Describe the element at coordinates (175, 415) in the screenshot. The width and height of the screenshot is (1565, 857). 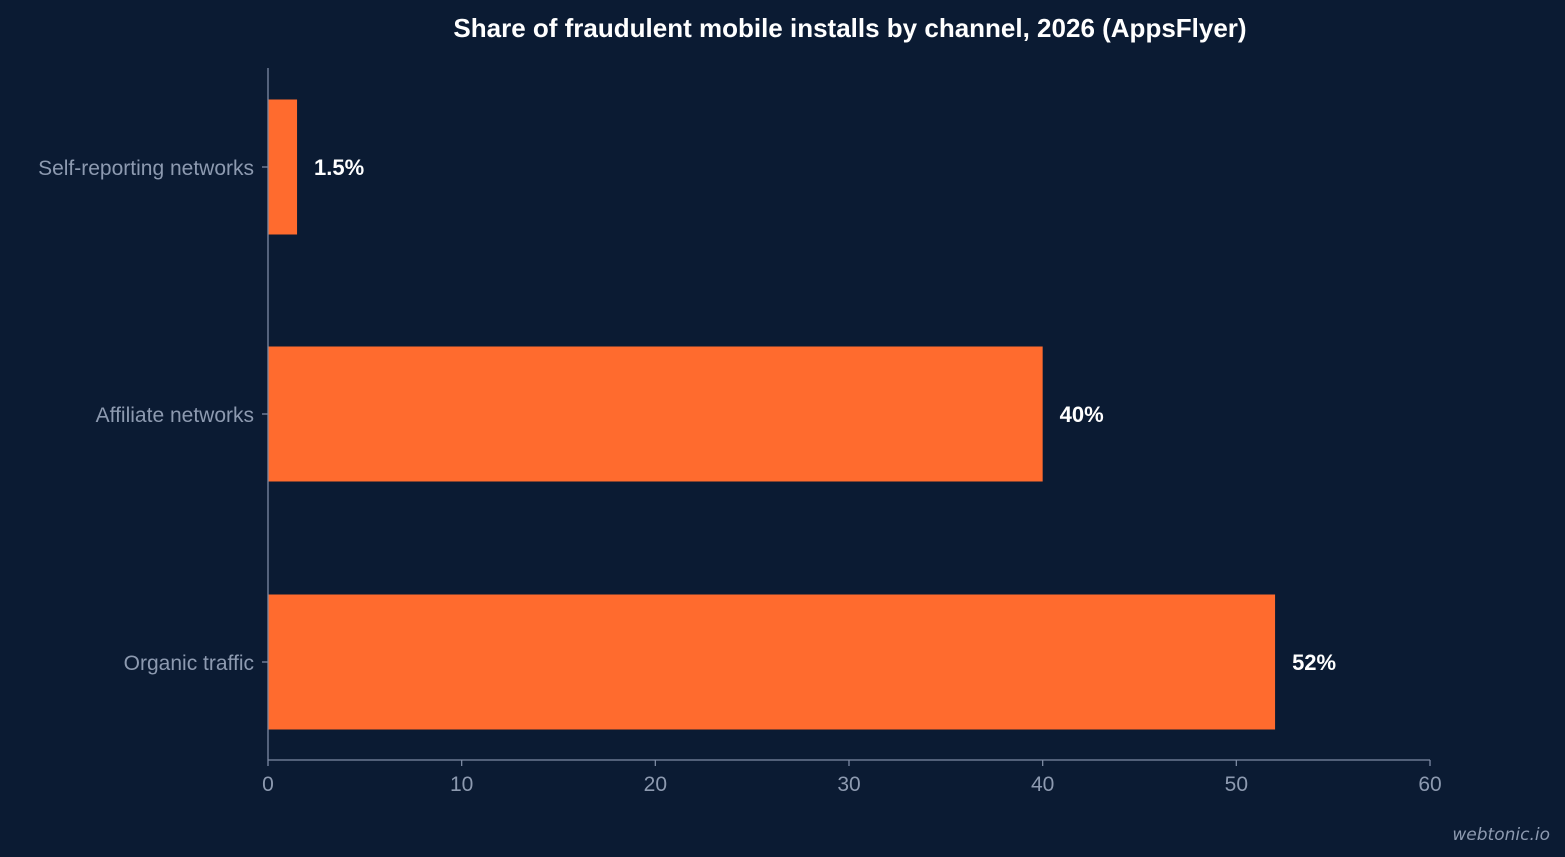
I see `y-tick-label: Affiliate networks` at that location.